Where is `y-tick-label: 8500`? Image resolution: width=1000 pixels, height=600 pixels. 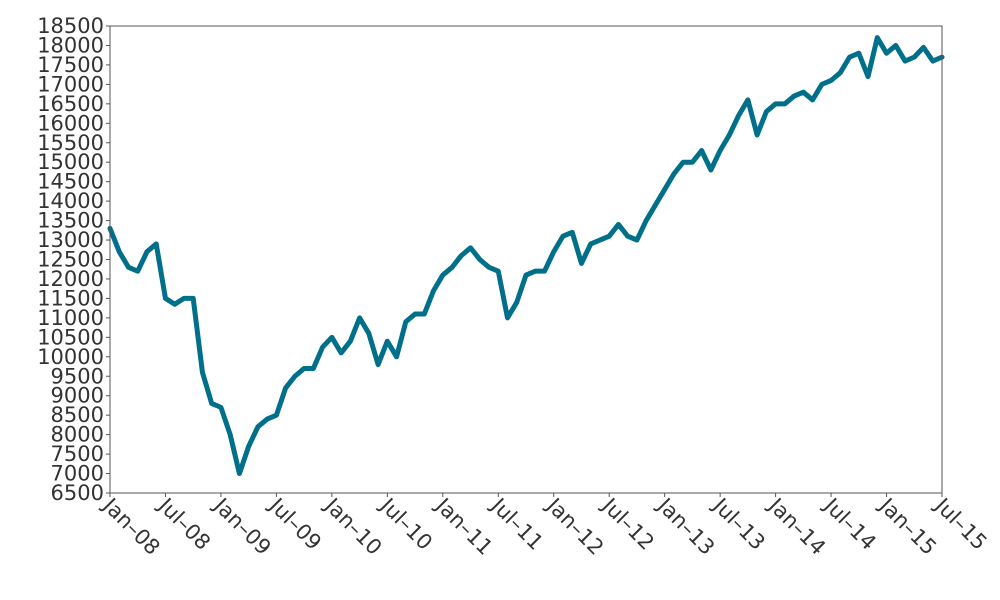 y-tick-label: 8500 is located at coordinates (77, 415).